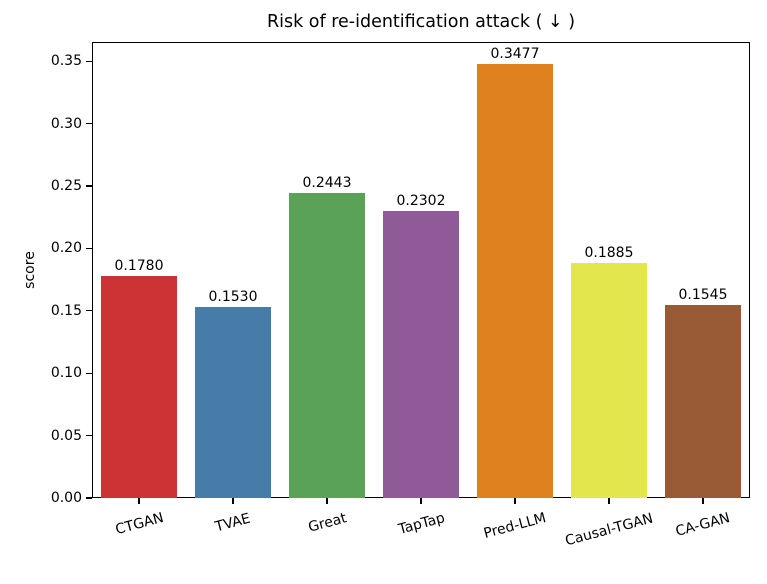 The height and width of the screenshot is (584, 767). Describe the element at coordinates (609, 380) in the screenshot. I see `bar-causal-tgan` at that location.